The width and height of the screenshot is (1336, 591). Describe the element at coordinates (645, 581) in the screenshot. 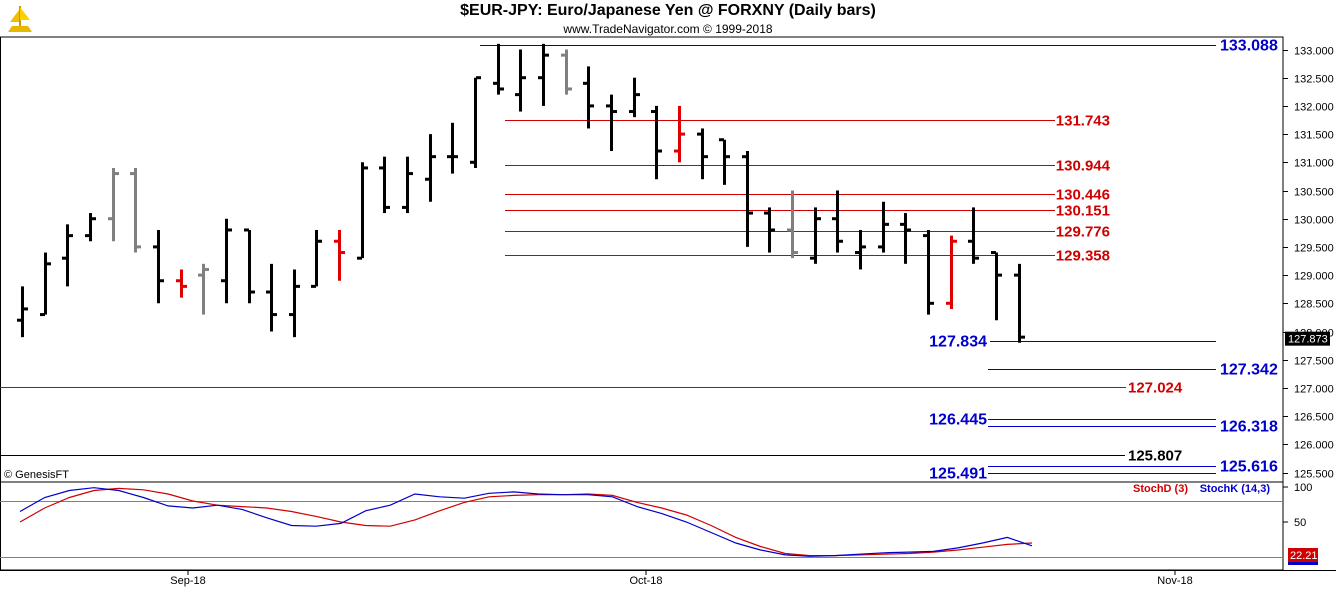

I see `date-label: Oct-18` at that location.